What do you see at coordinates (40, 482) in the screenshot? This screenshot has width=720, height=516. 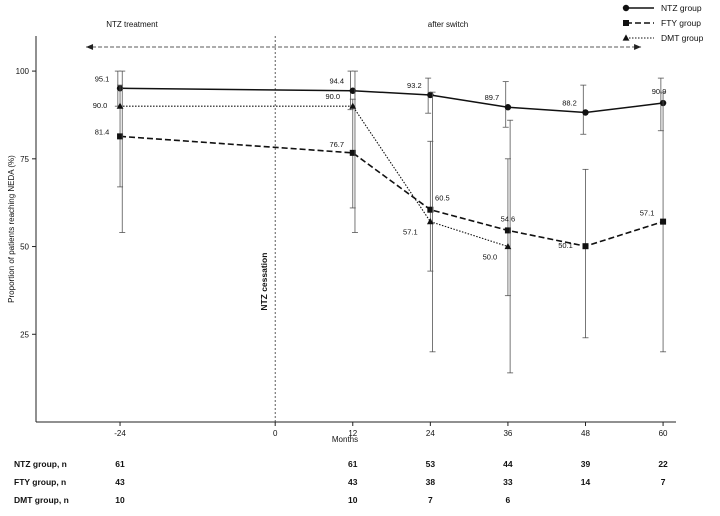 I see `n-table-fty-label: FTY group, n` at bounding box center [40, 482].